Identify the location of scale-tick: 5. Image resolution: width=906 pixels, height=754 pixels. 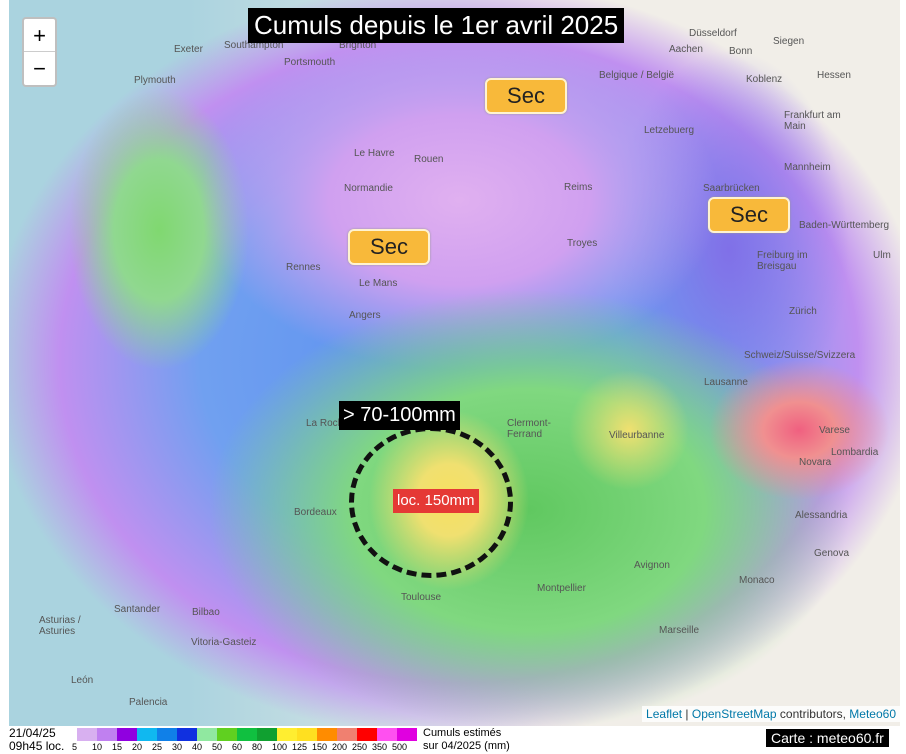
(75, 747).